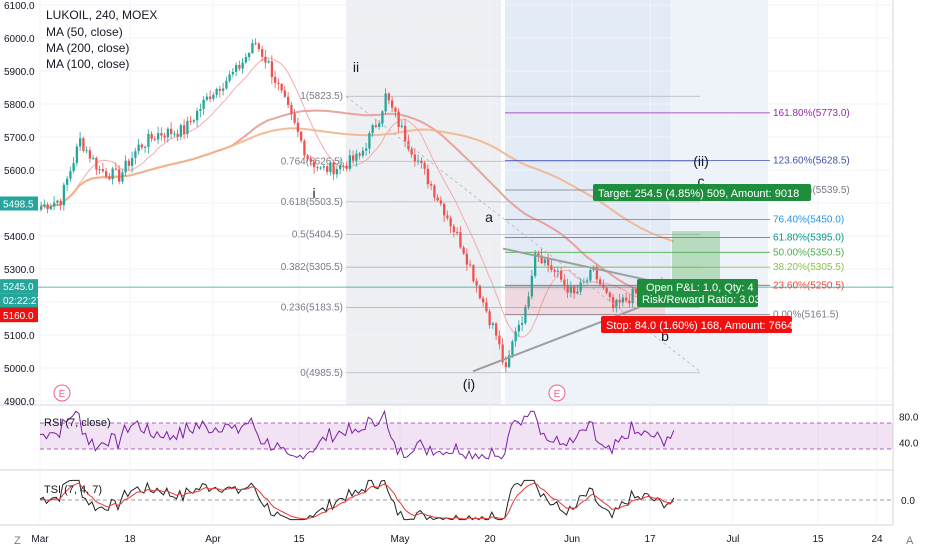 This screenshot has height=550, width=932. Describe the element at coordinates (87, 48) in the screenshot. I see `legend-ma-200: MA (200, close)` at that location.